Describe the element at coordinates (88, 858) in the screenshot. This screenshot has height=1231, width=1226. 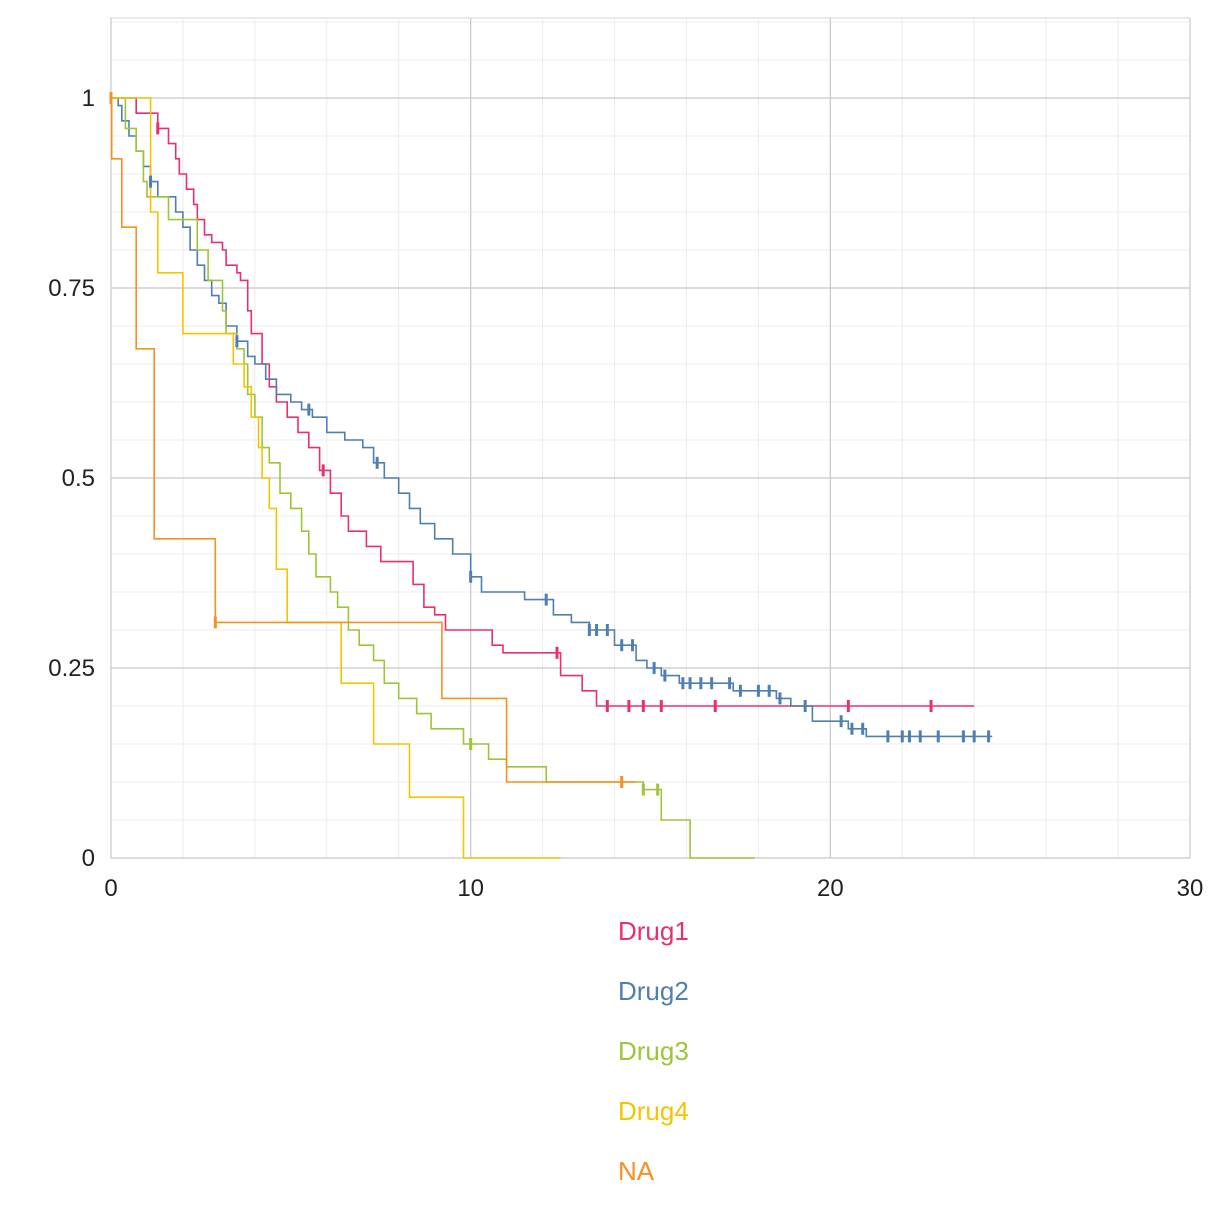
I see `y-tick-label: 0` at that location.